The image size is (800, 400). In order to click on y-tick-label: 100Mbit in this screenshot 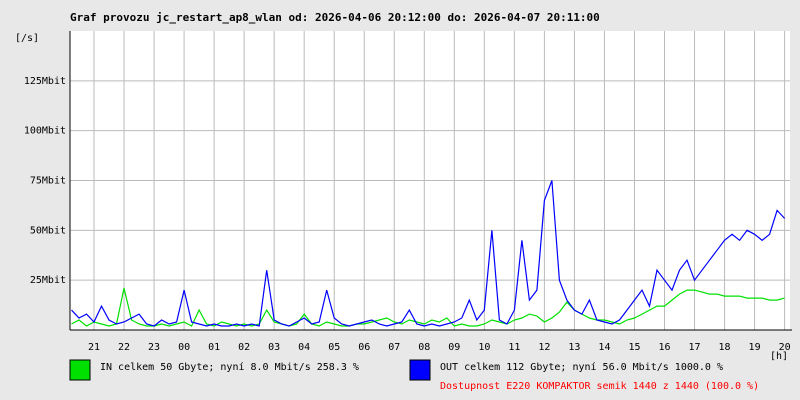, I will do `click(45, 131)`.